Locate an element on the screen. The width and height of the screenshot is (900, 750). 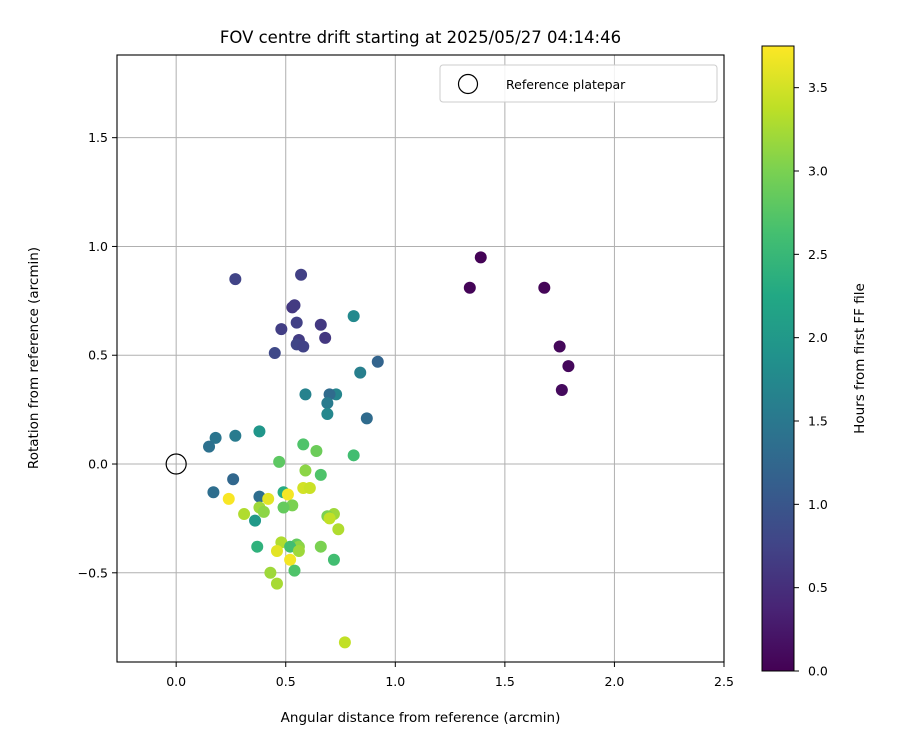
colorbar-ticks: 0.0 0.5 1.0 1.5 2.0 2.5 3.0 3.5 is located at coordinates (811, 379).